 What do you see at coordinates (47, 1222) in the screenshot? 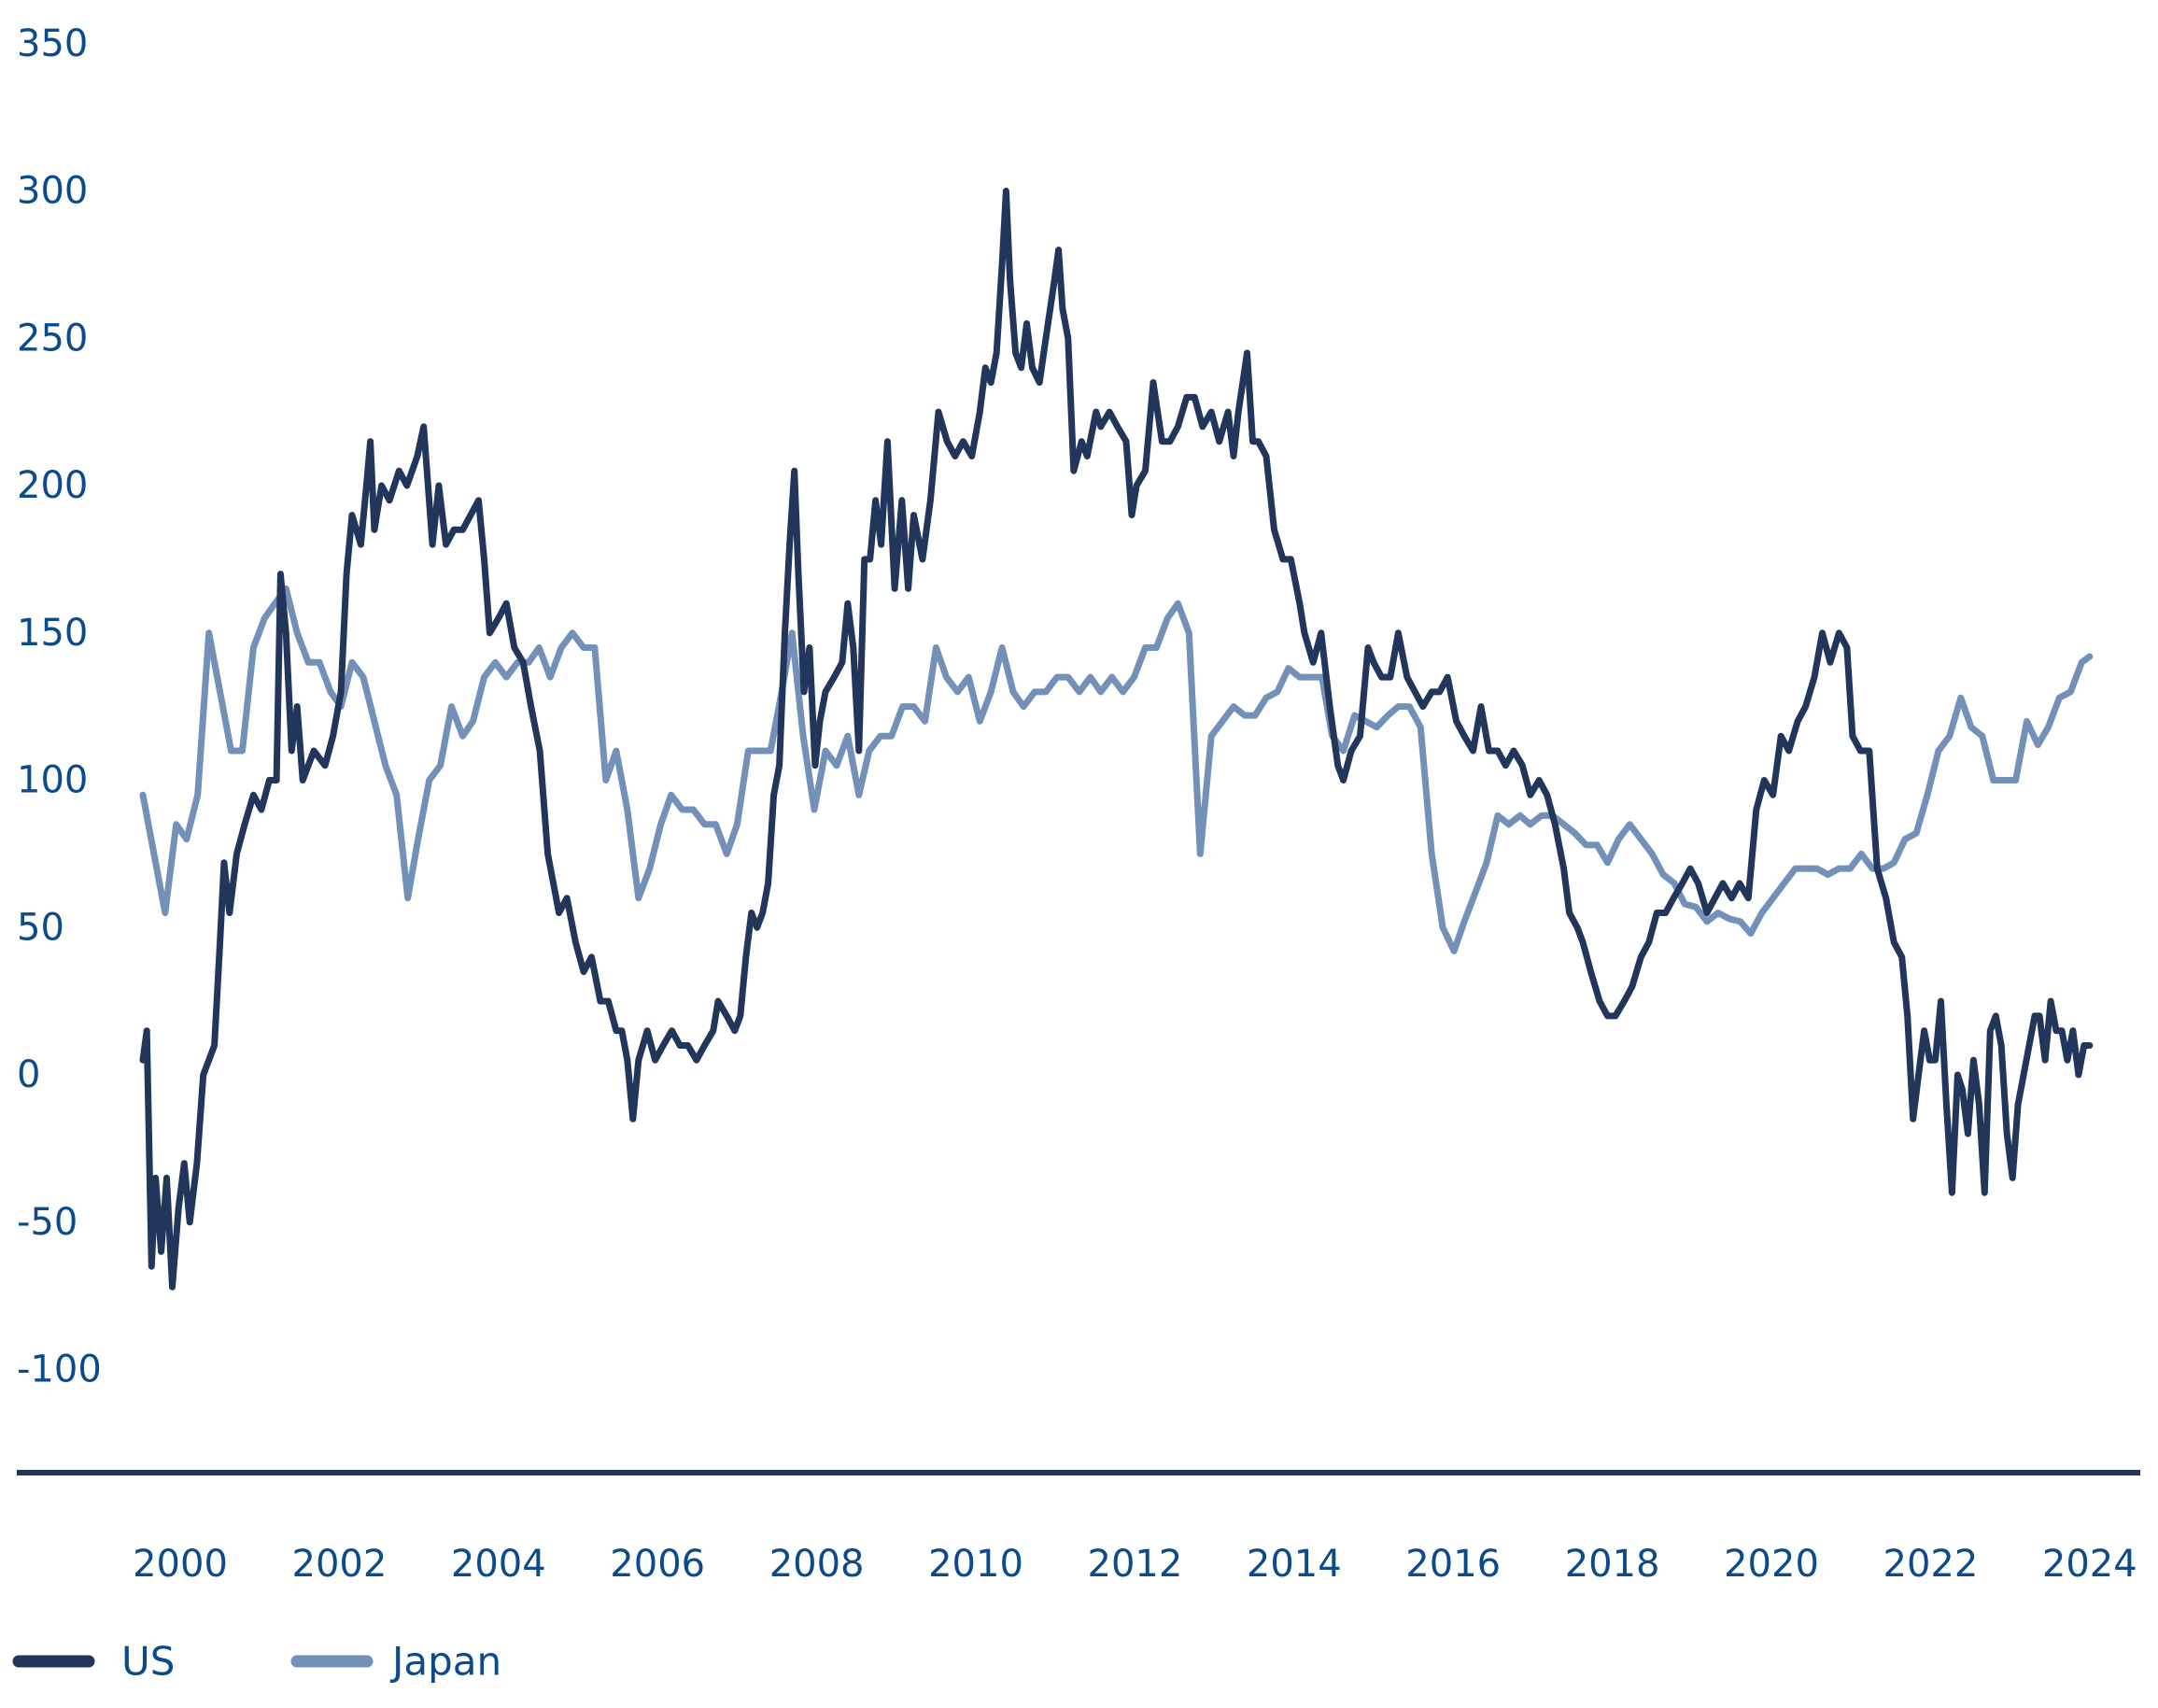
I see `y-tick-label: -50` at bounding box center [47, 1222].